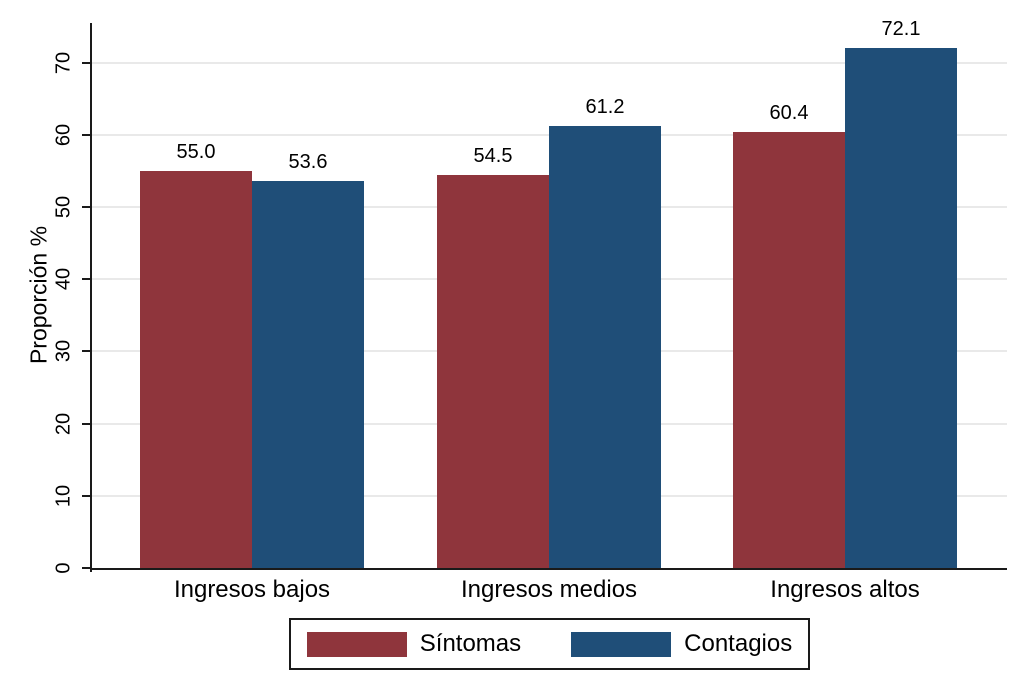 Image resolution: width=1024 pixels, height=679 pixels. Describe the element at coordinates (63, 134) in the screenshot. I see `y-tick-label-60: 60` at that location.